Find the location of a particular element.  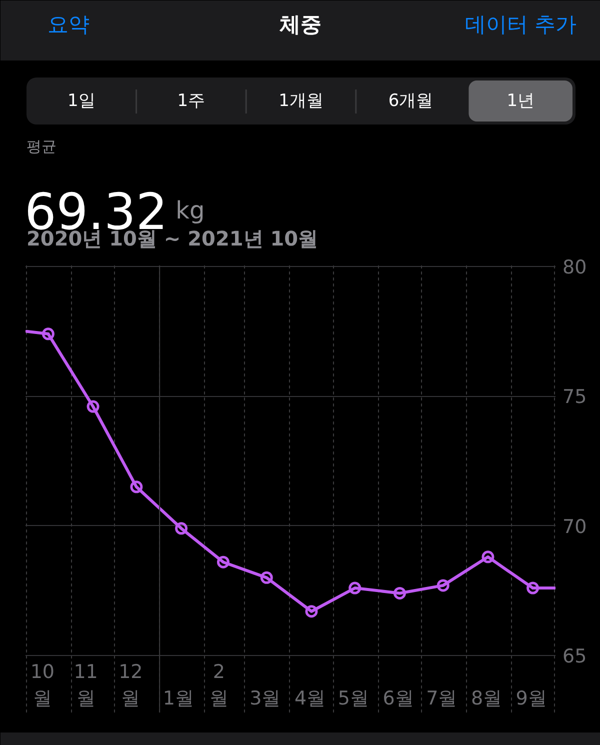

text: 6개월 is located at coordinates (411, 101).